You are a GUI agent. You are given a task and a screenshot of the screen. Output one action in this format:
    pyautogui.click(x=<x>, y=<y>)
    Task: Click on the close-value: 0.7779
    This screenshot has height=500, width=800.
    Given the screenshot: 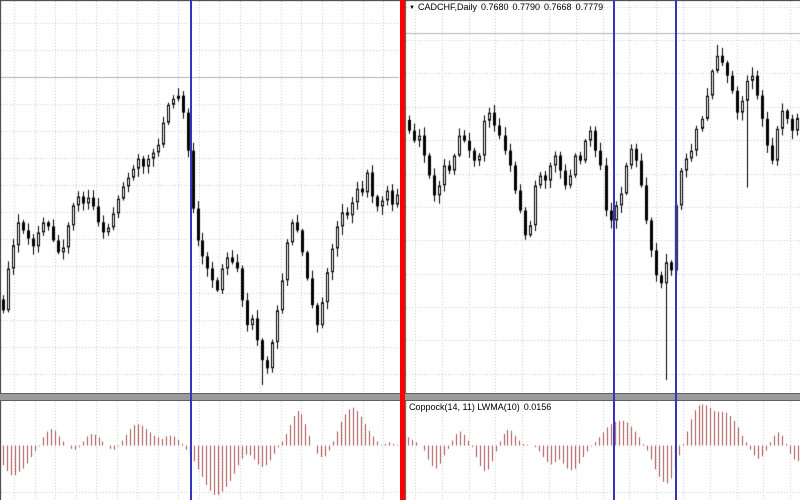 What is the action you would take?
    pyautogui.click(x=589, y=7)
    